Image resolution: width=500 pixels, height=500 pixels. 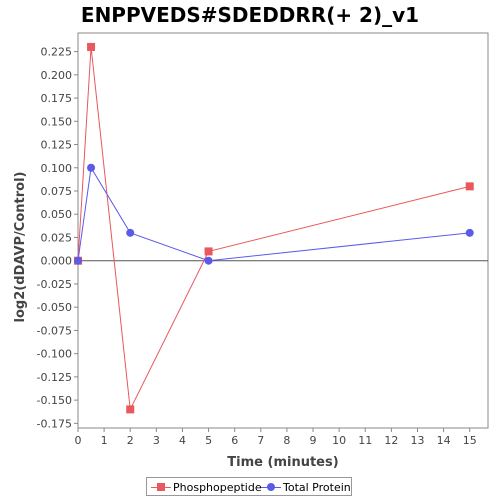 What do you see at coordinates (57, 52) in the screenshot?
I see `y-tick-label: 0.225` at bounding box center [57, 52].